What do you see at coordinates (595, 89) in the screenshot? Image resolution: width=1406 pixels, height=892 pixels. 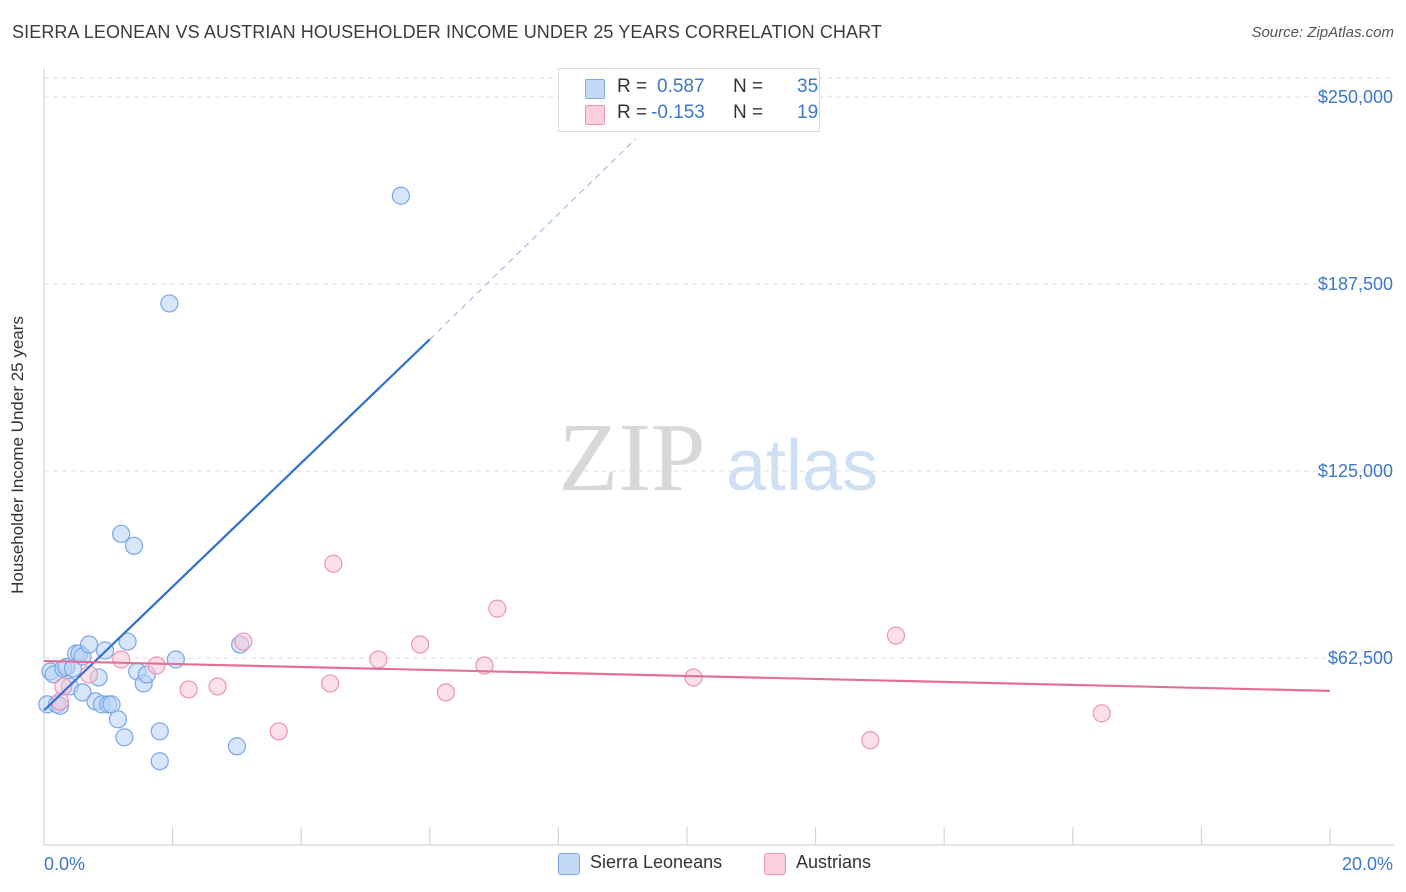 I see `legend-swatch-blue` at bounding box center [595, 89].